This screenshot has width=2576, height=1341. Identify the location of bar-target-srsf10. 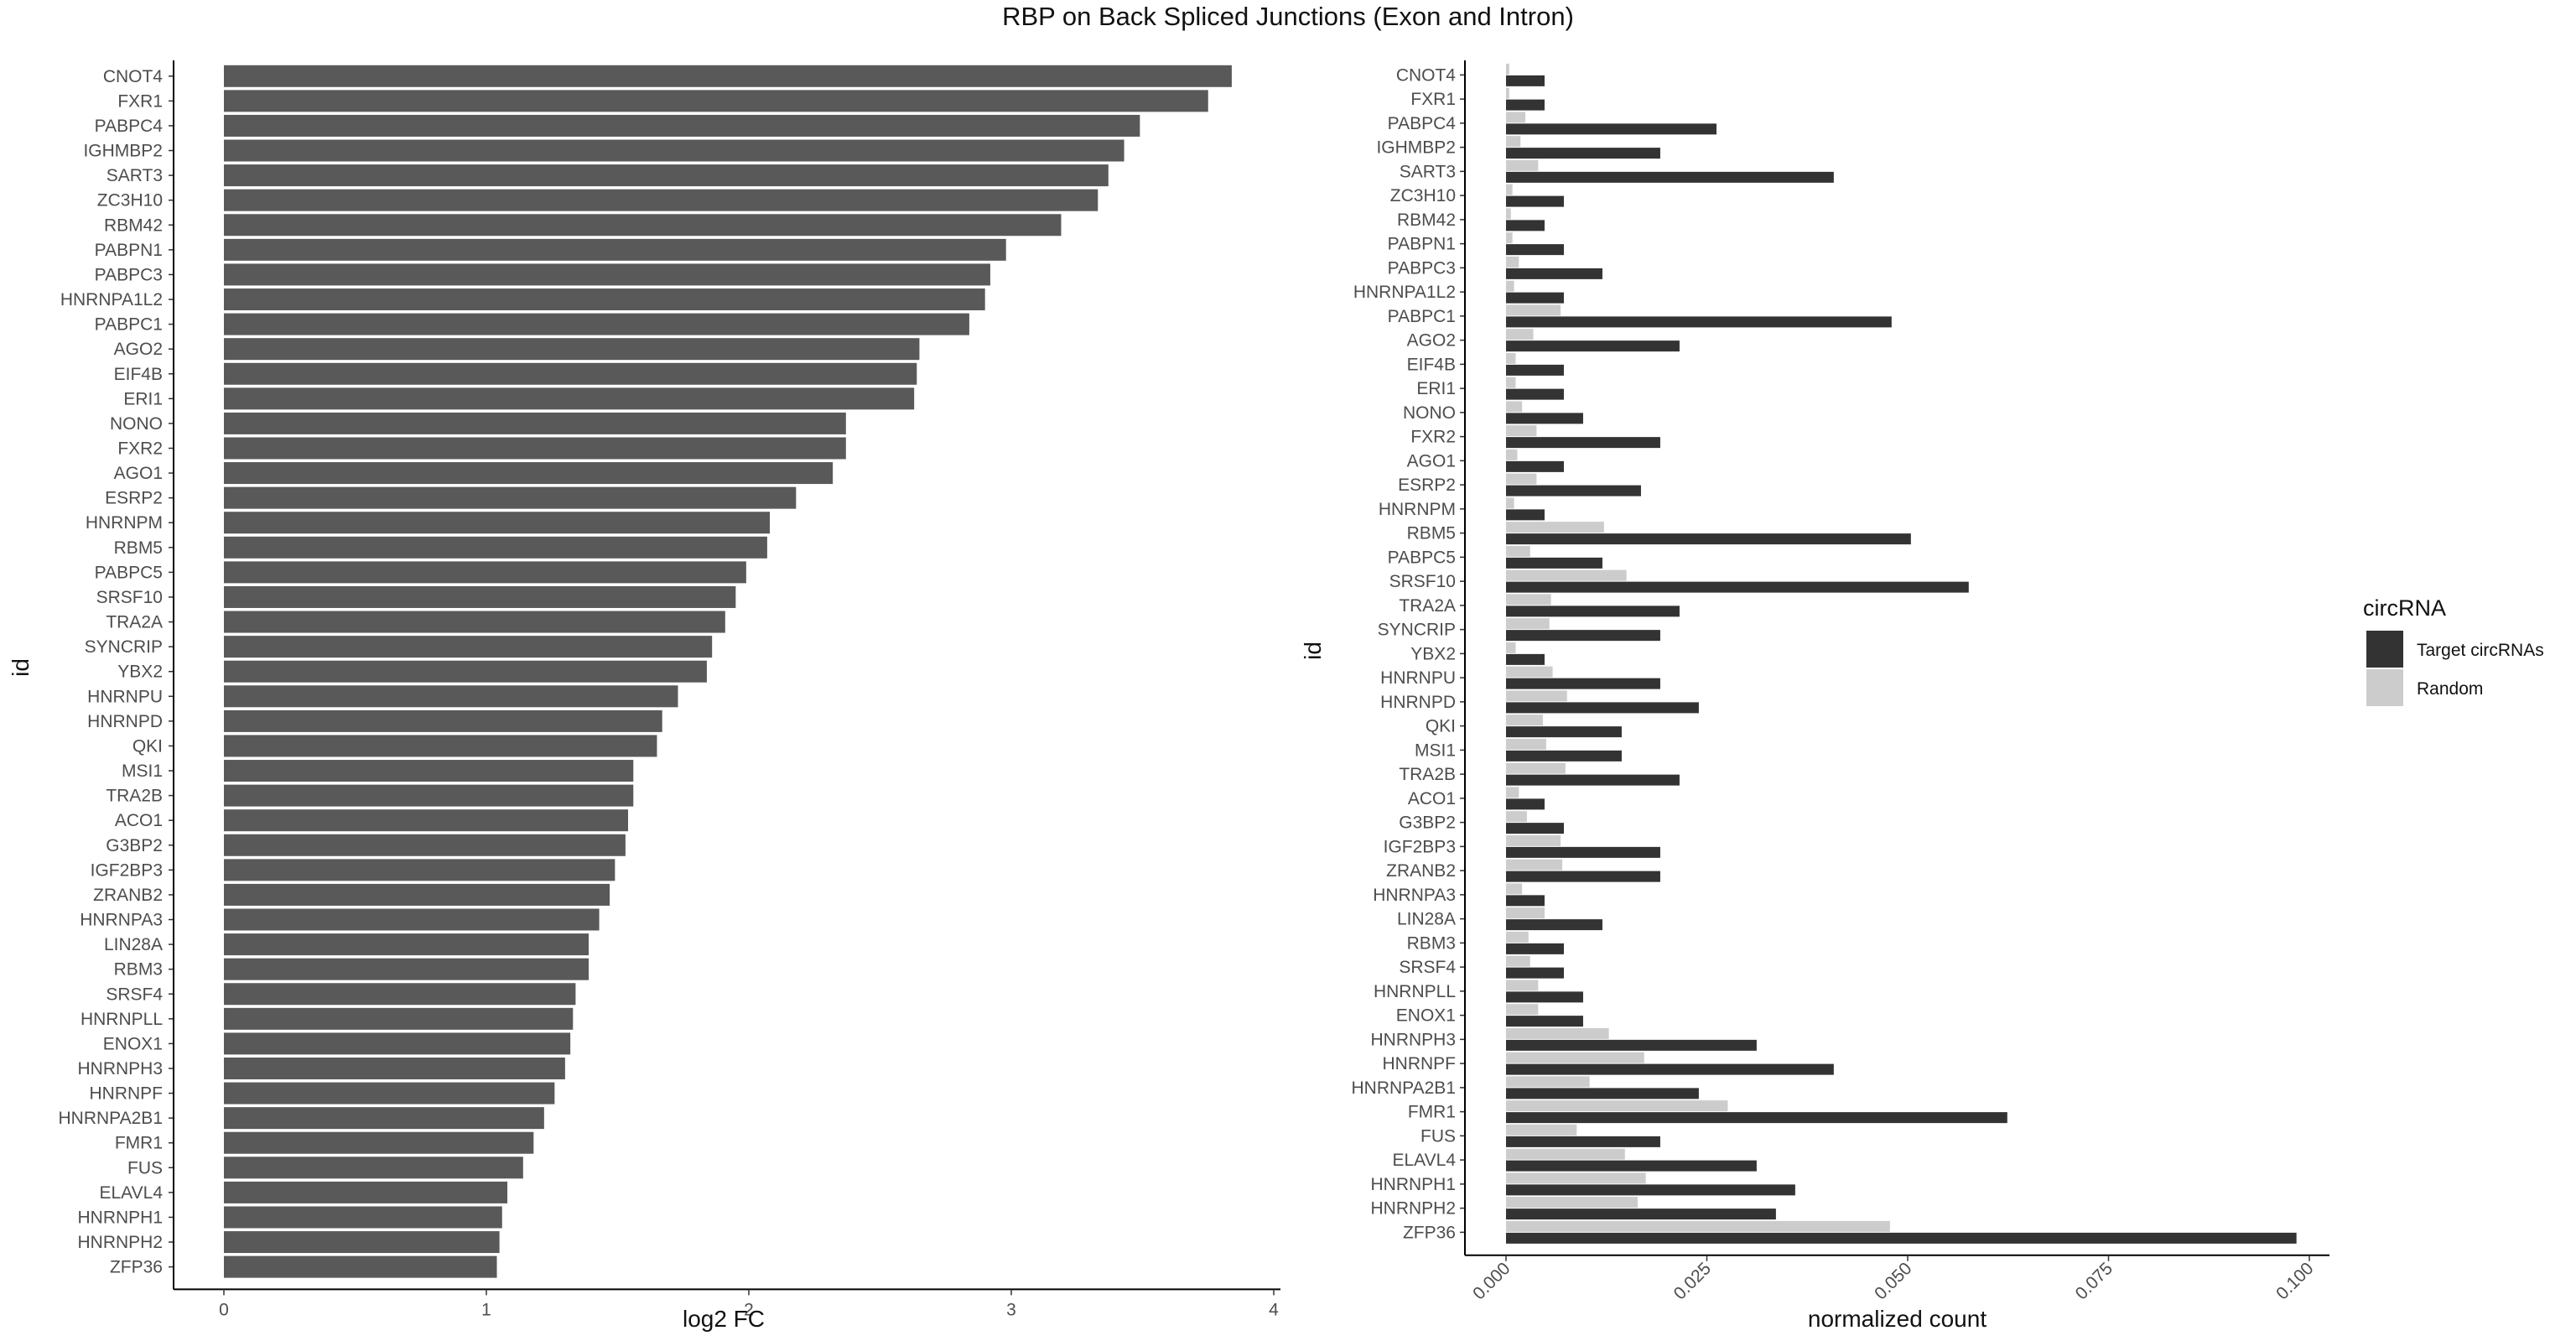
(1737, 587).